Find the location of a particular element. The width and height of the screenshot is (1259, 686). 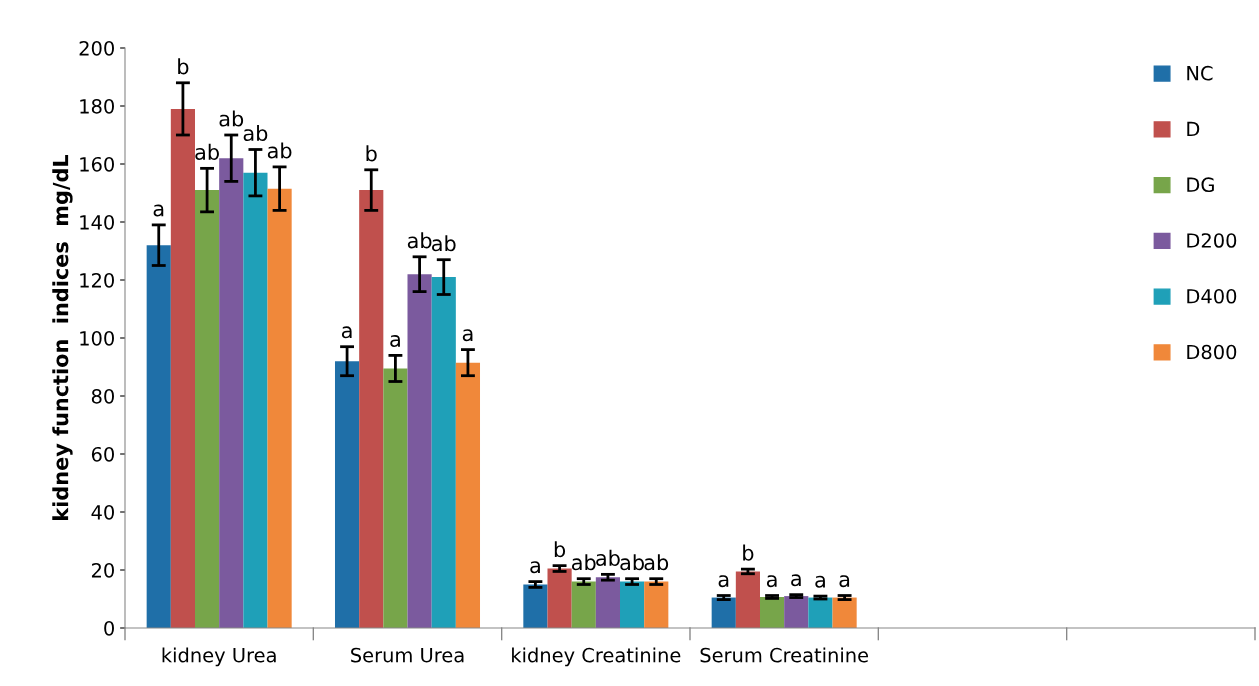

x-tick-label: Serum Urea is located at coordinates (407, 655).